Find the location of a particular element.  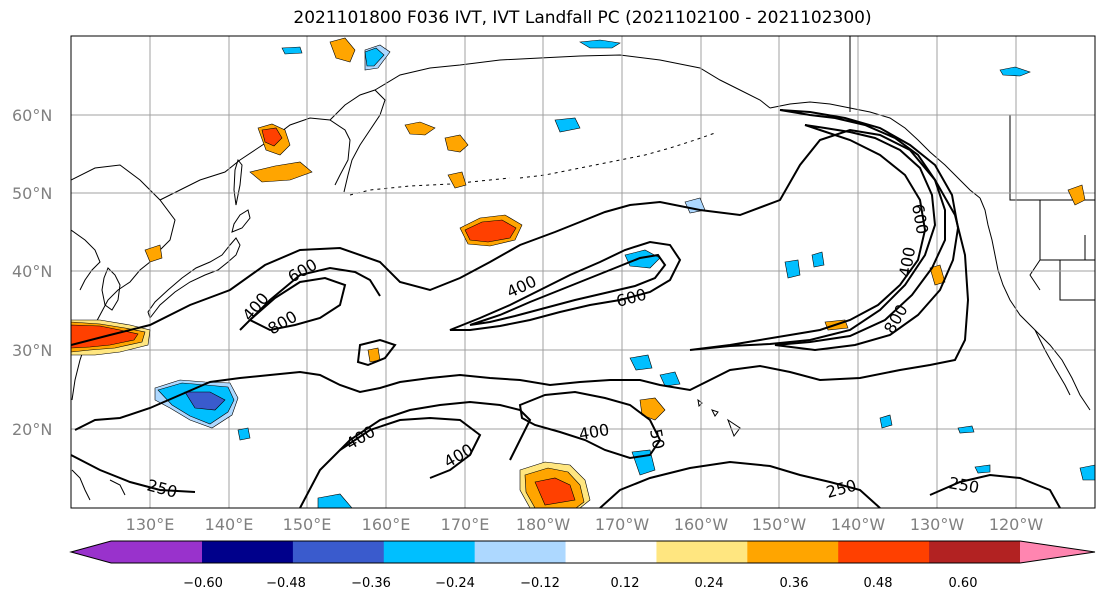

colorbar-tick-label: 0.36 is located at coordinates (794, 583).